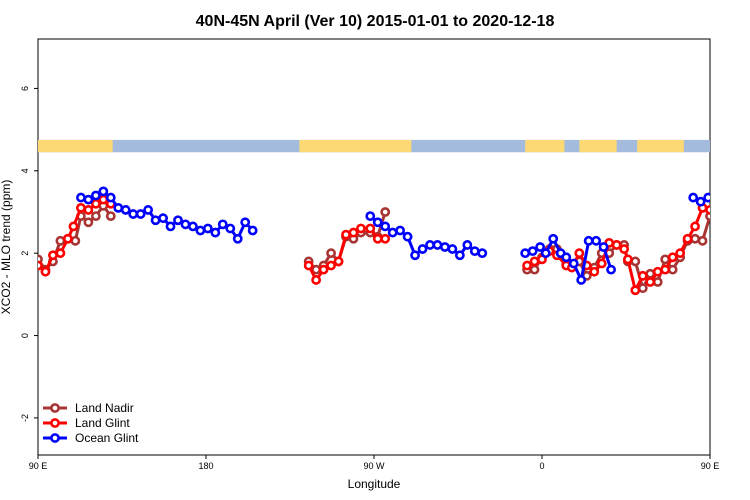 Image resolution: width=750 pixels, height=500 pixels. I want to click on x-tick-label: 180, so click(205, 466).